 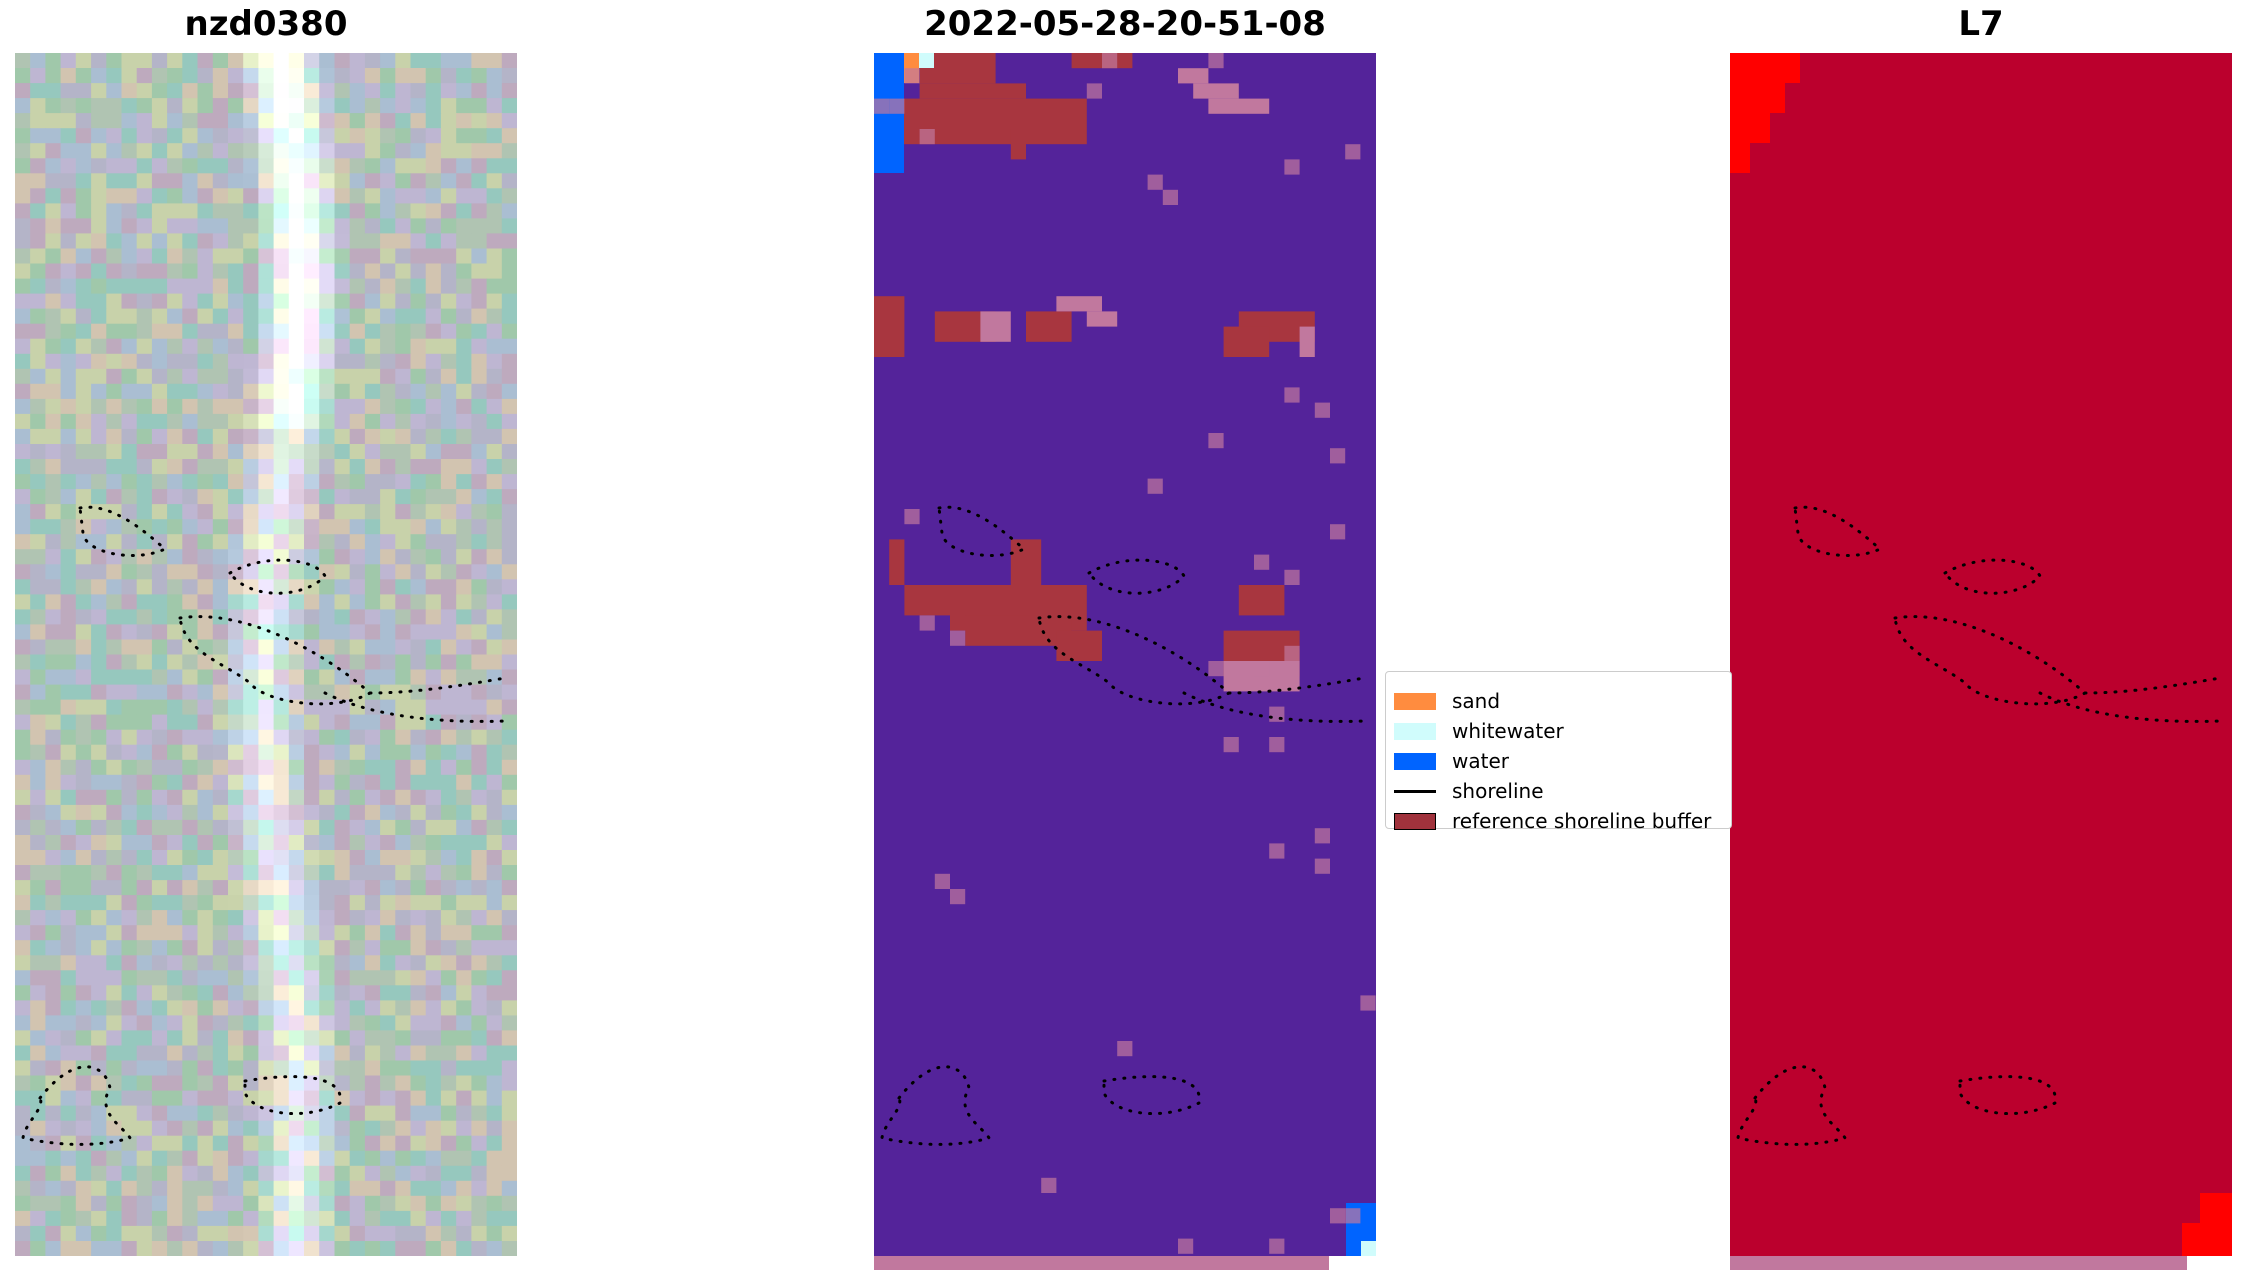 I want to click on index-bottom-strip, so click(x=1958, y=1263).